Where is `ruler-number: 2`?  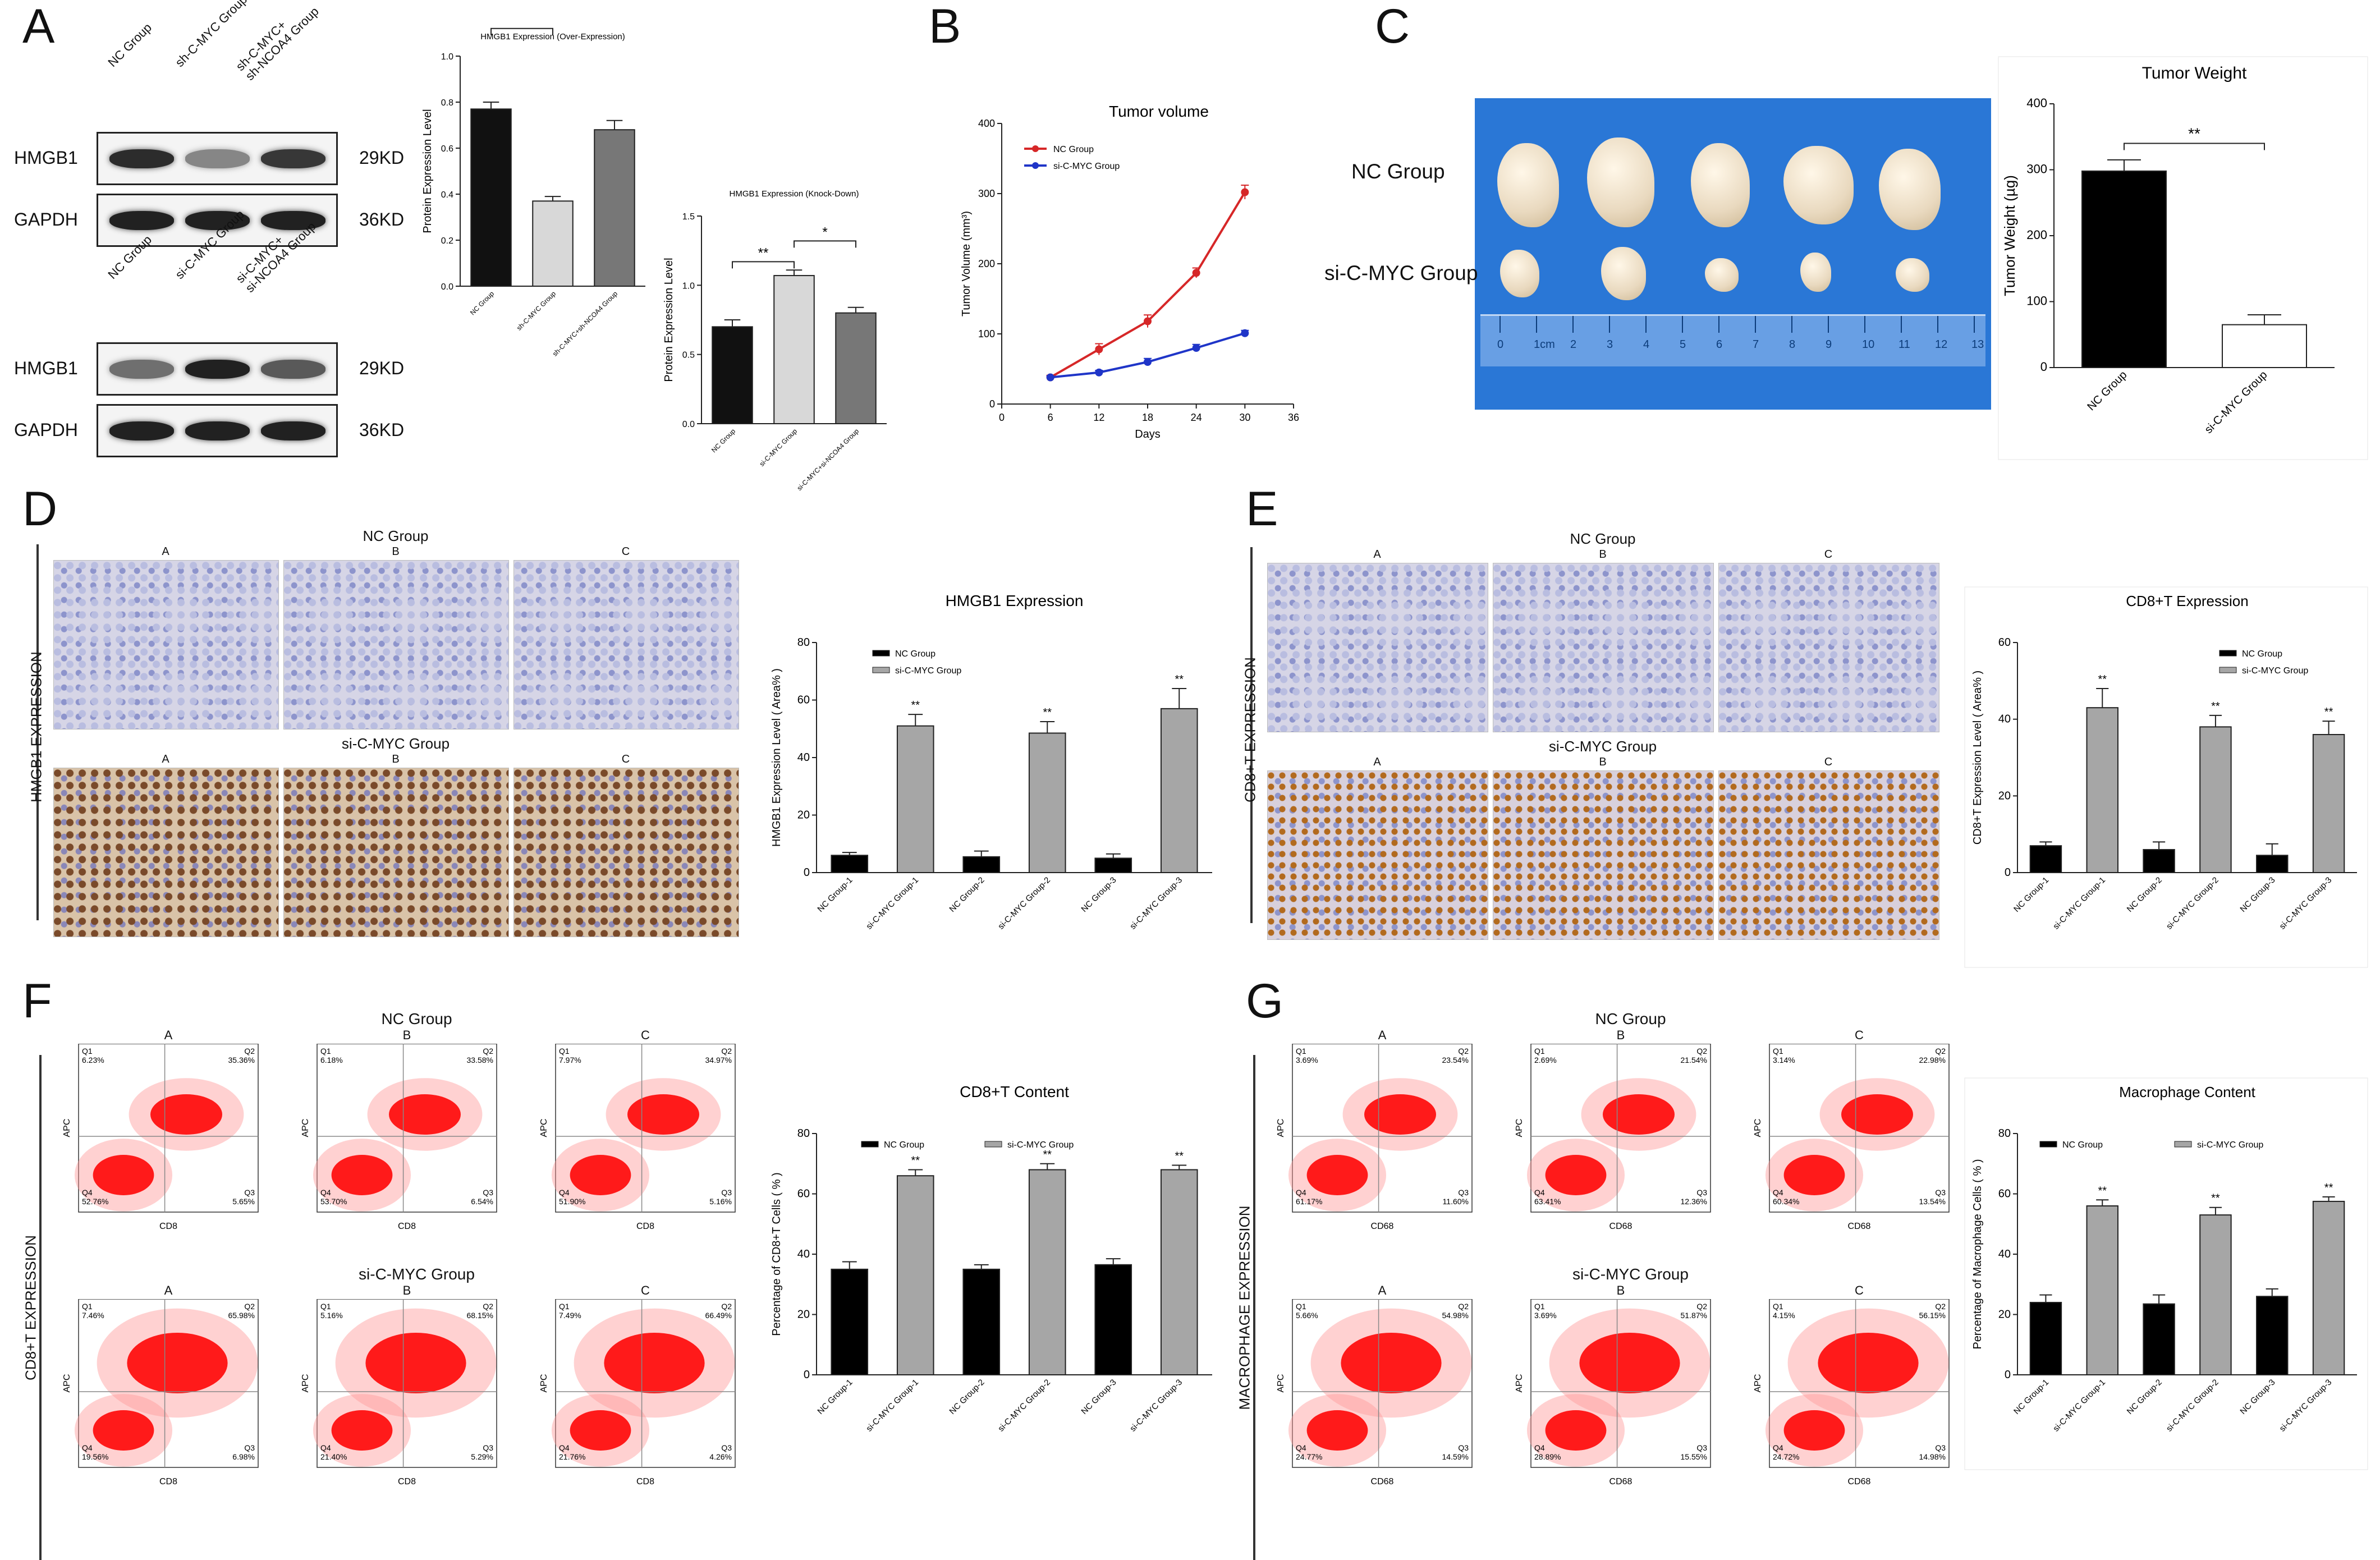 ruler-number: 2 is located at coordinates (1574, 344).